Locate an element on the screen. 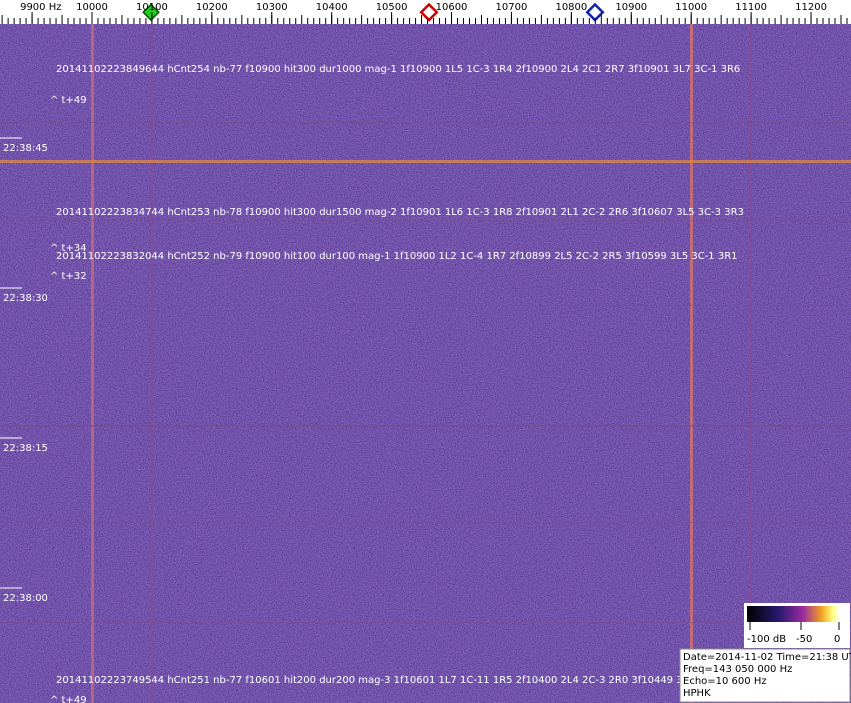  frequency-label: 10700 is located at coordinates (512, 7).